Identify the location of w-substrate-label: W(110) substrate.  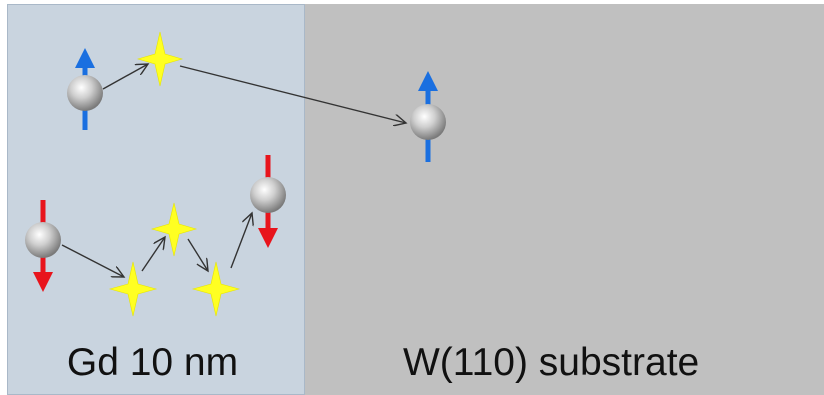
(551, 362).